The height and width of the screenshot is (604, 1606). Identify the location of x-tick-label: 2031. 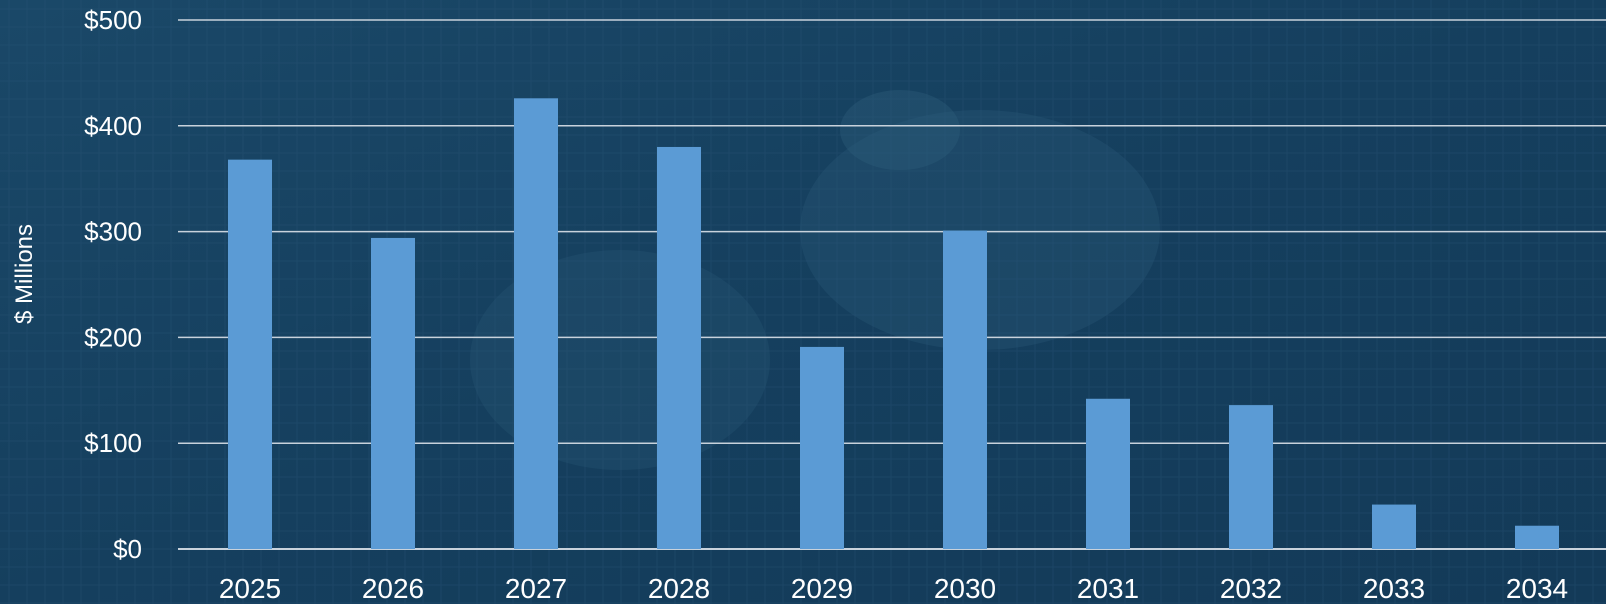
(1108, 588).